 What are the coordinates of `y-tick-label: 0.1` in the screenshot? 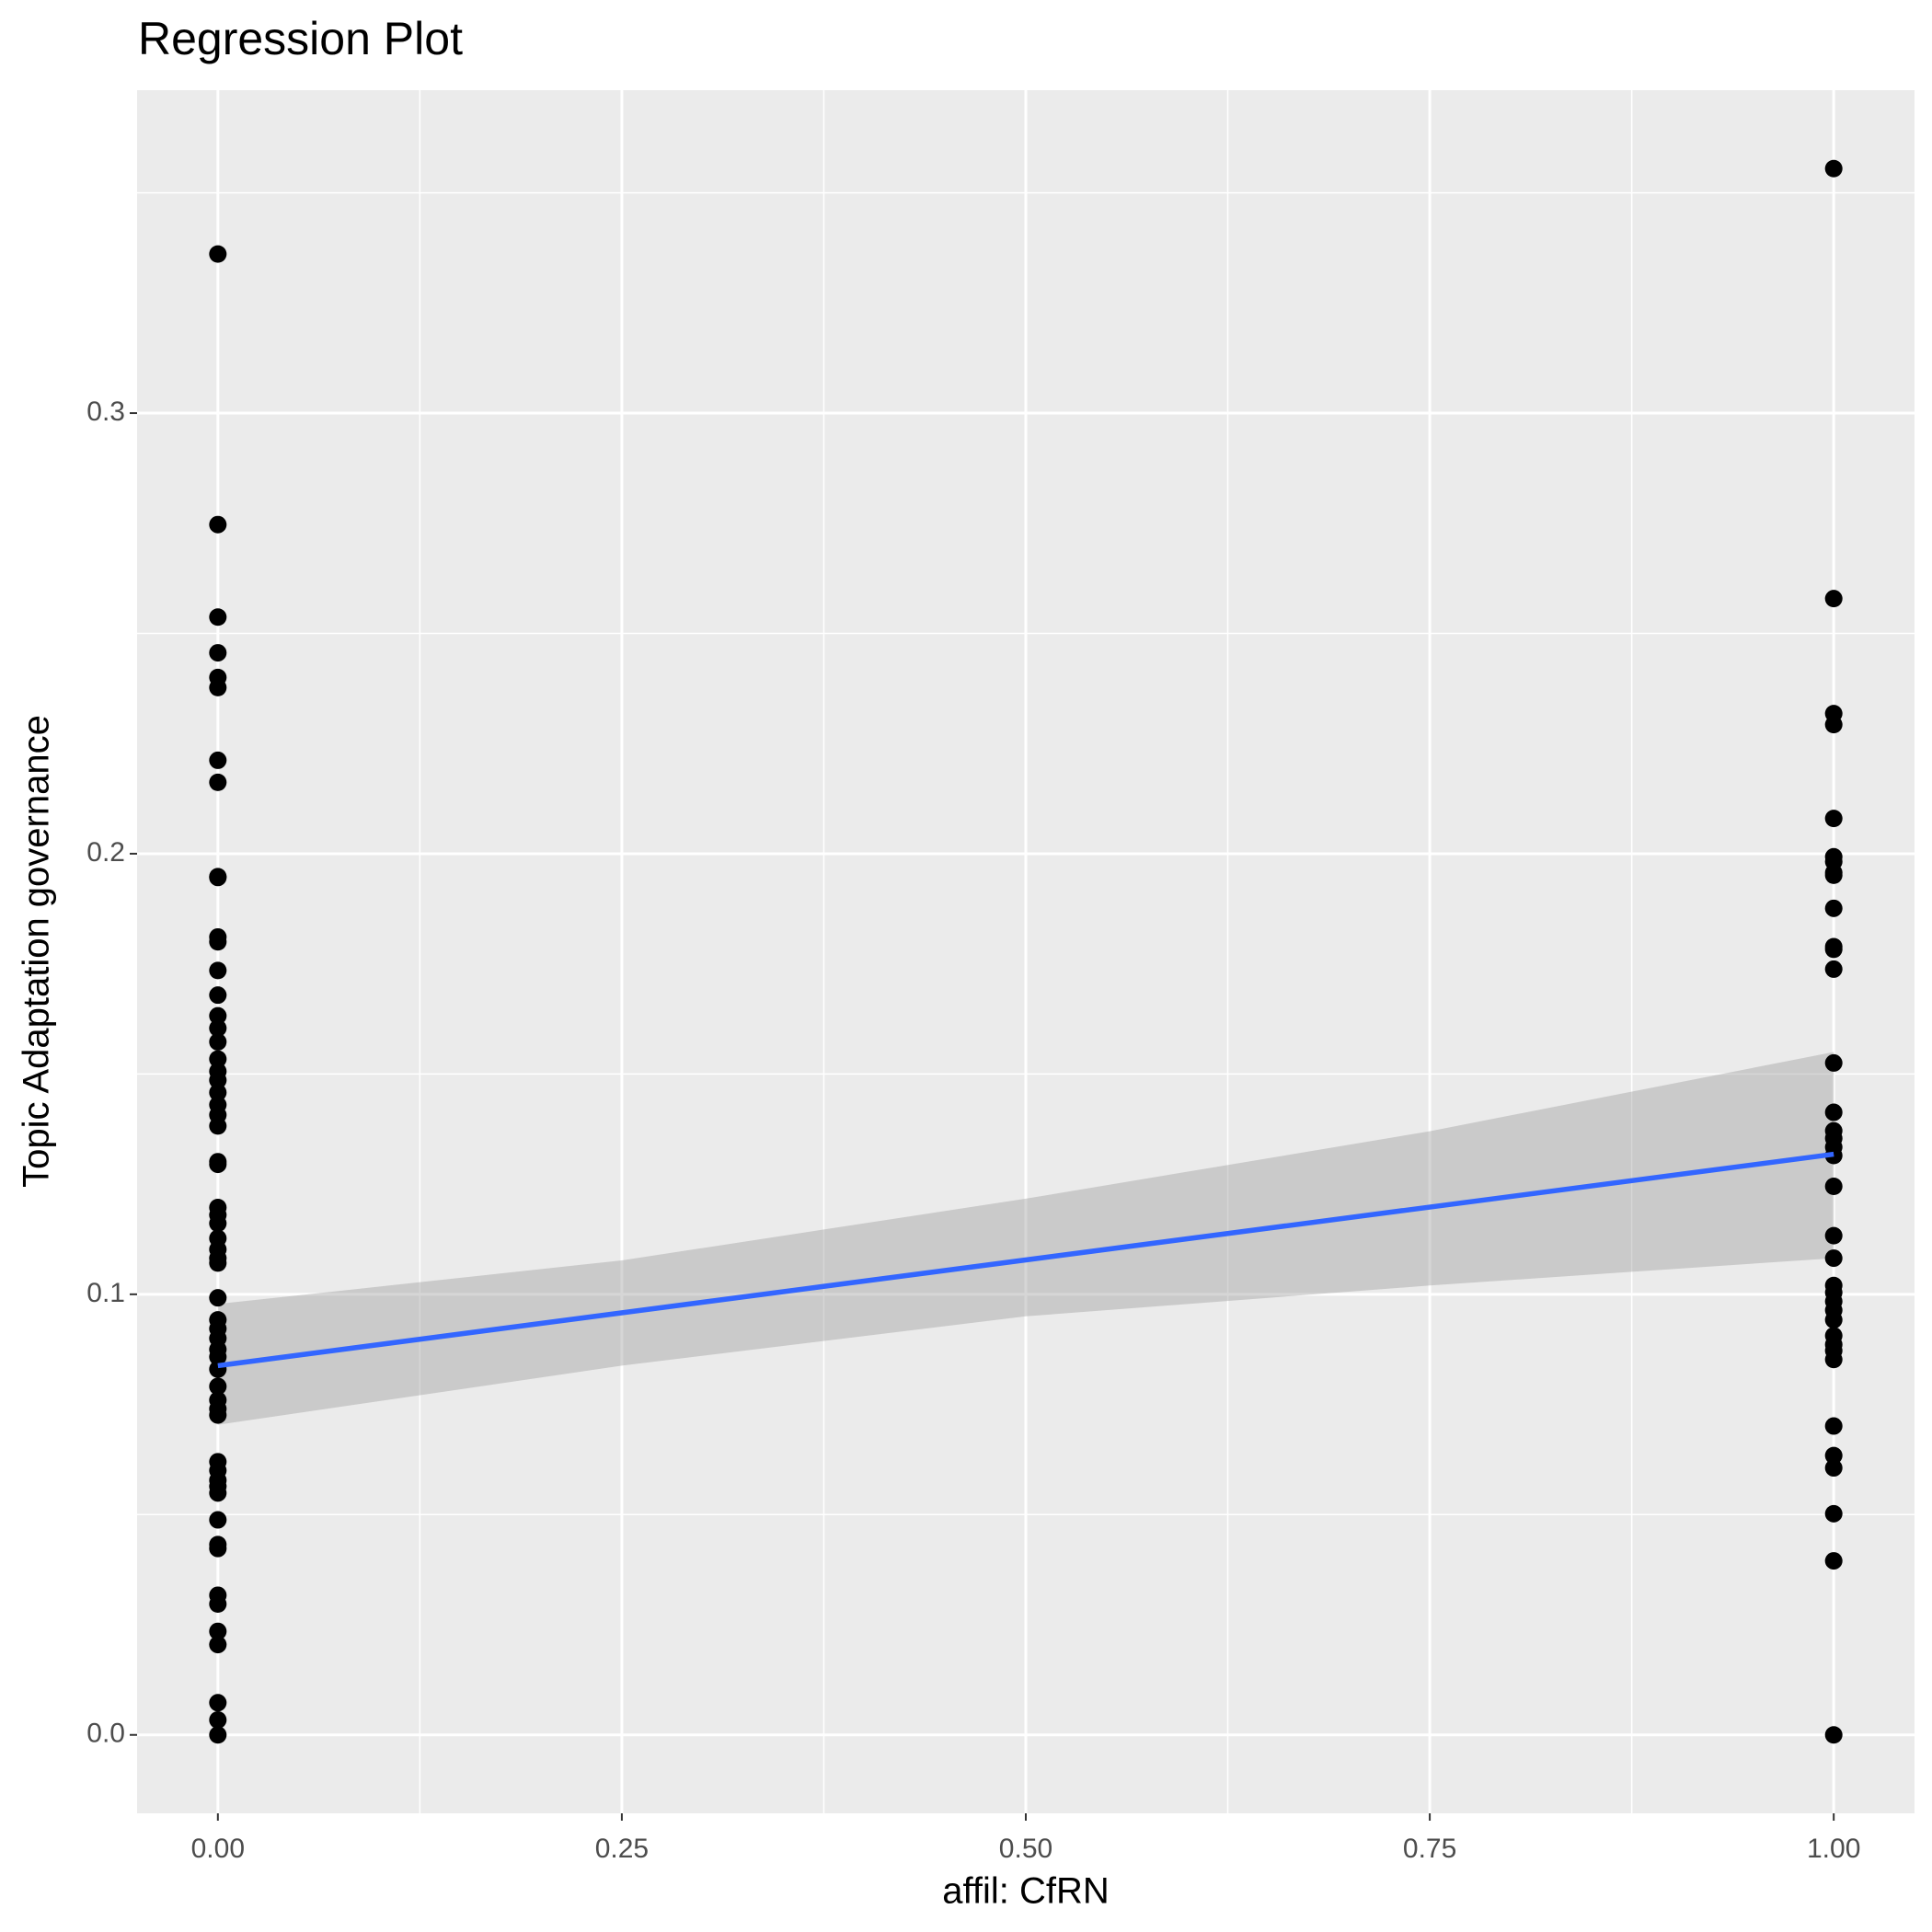 It's located at (105, 1293).